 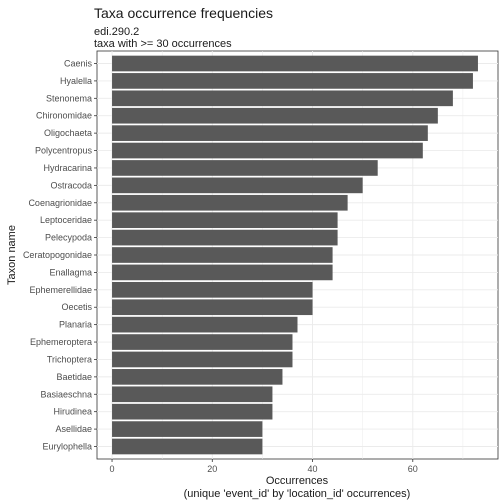 I want to click on y-tick-label: Stenonema, so click(x=69, y=98).